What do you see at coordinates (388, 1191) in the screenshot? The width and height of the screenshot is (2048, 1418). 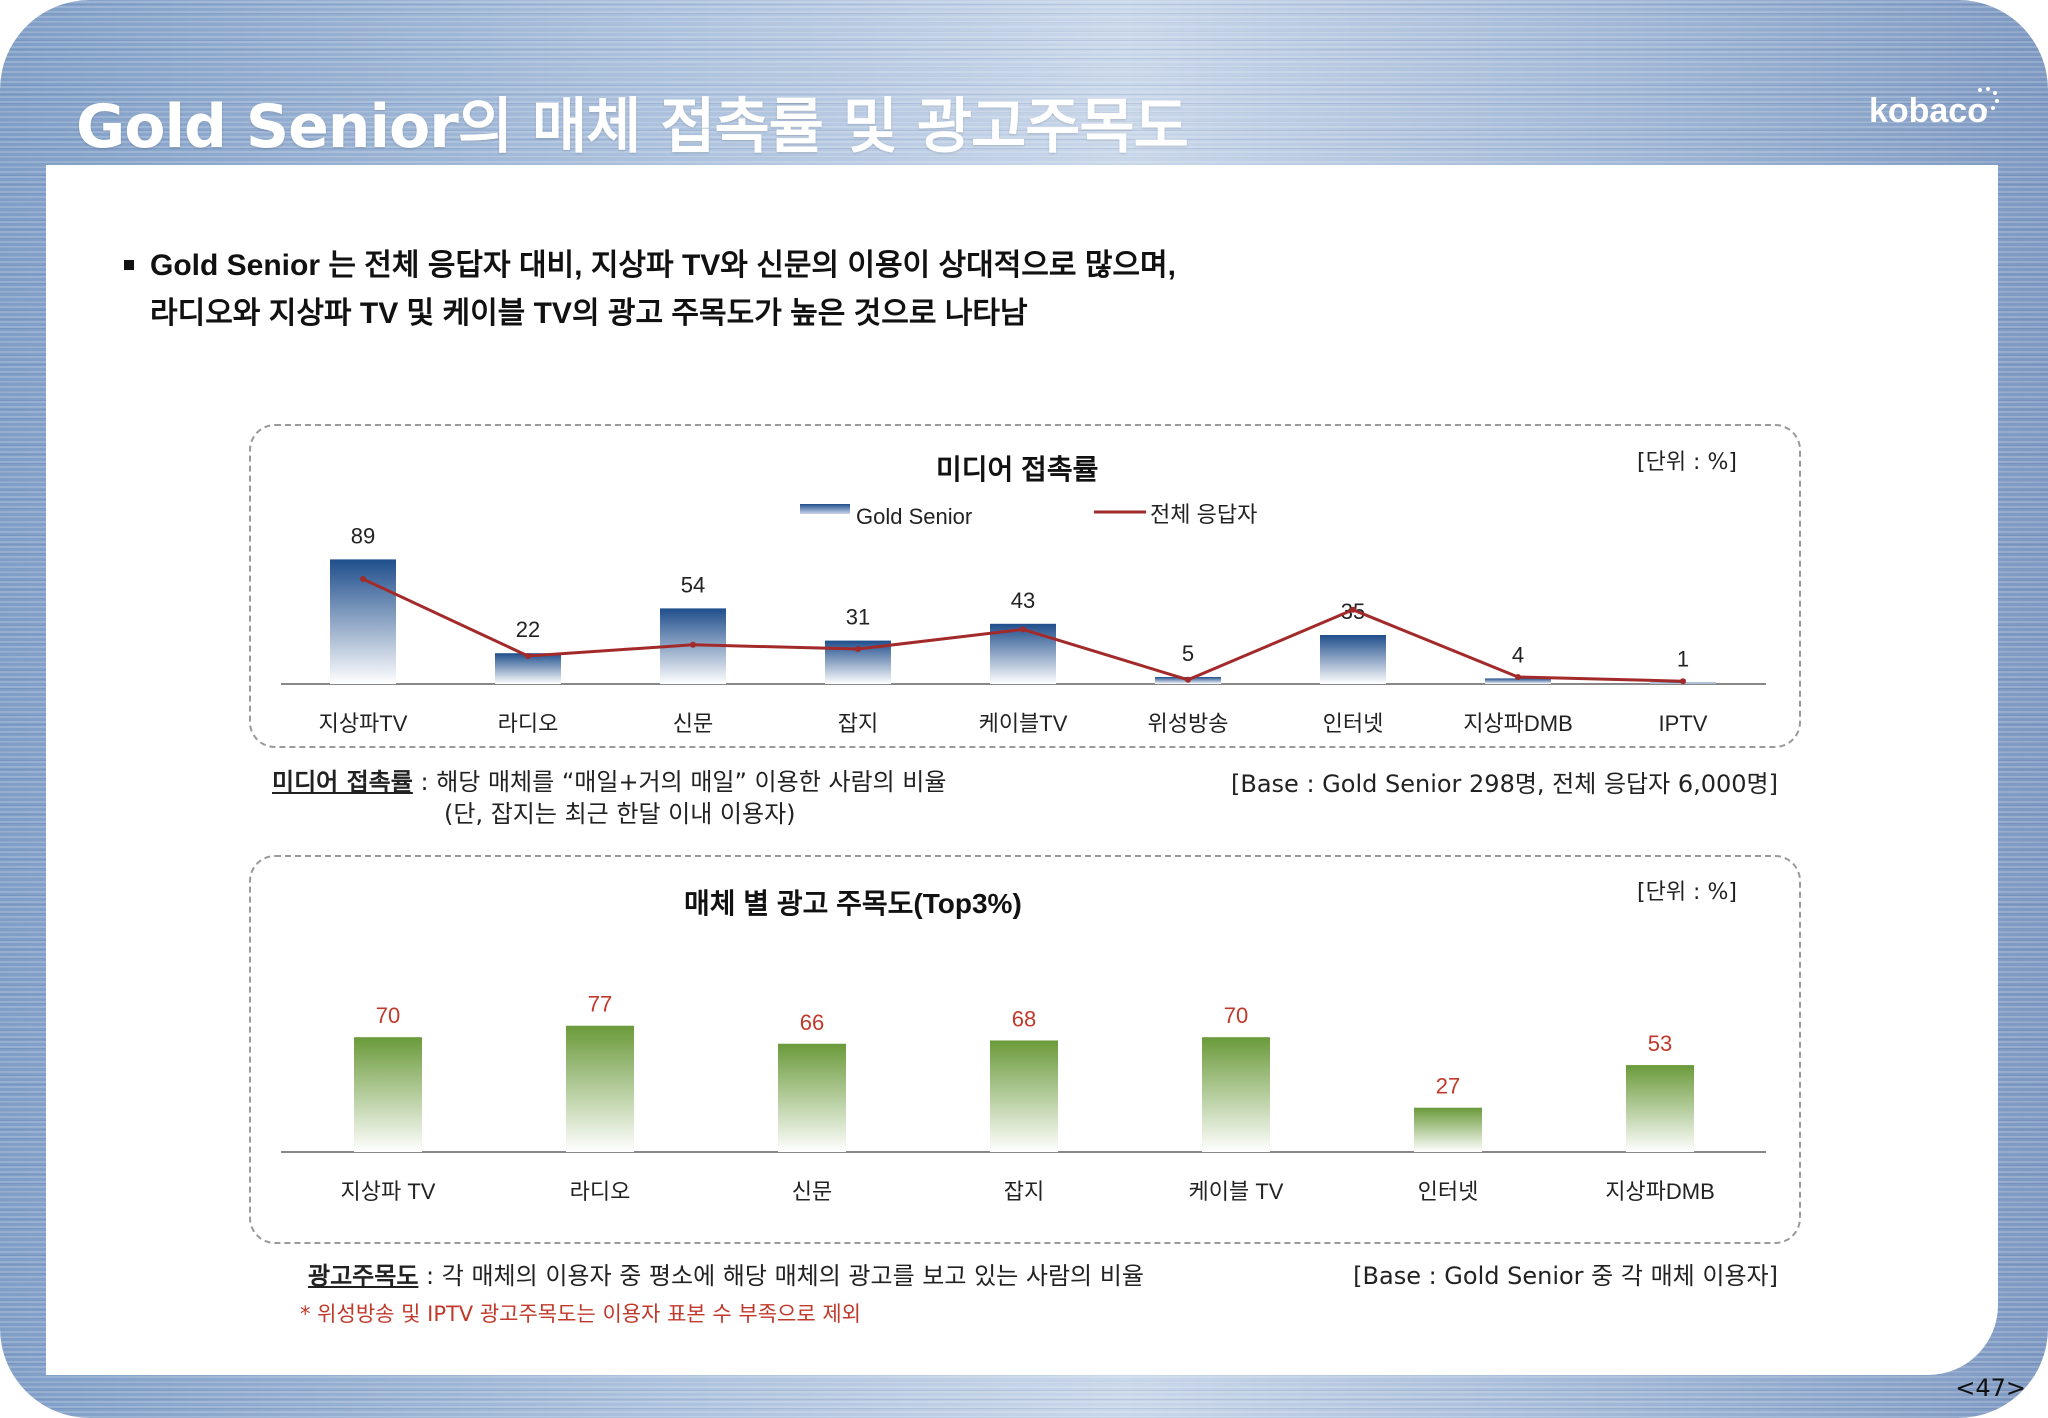 I see `chart2-category-label: 지상파 TV` at bounding box center [388, 1191].